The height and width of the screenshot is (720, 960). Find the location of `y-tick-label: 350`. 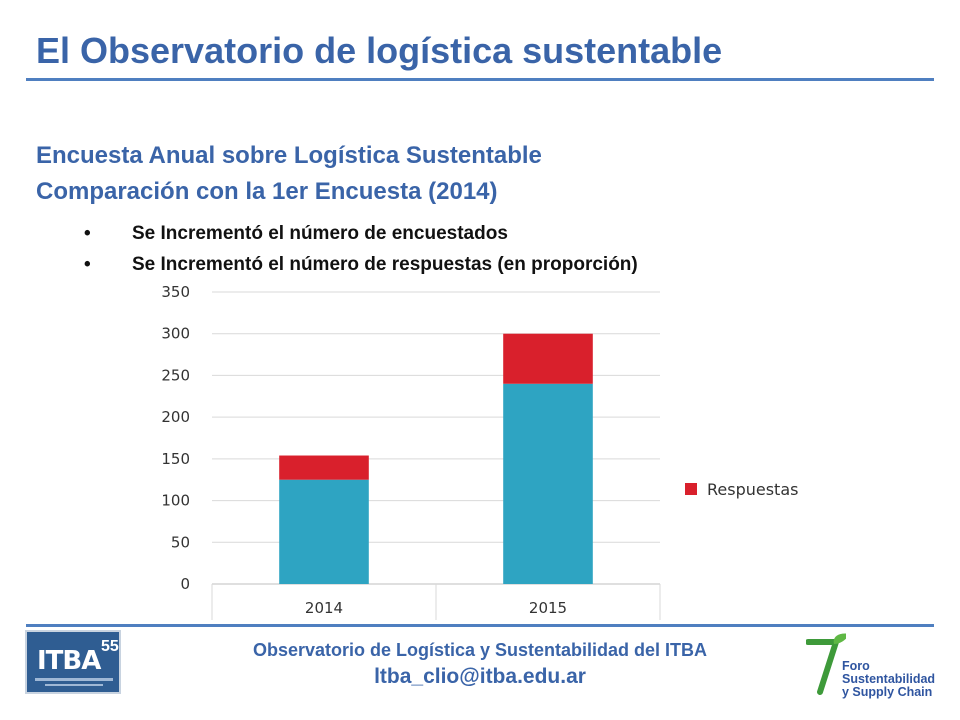

y-tick-label: 350 is located at coordinates (175, 292).